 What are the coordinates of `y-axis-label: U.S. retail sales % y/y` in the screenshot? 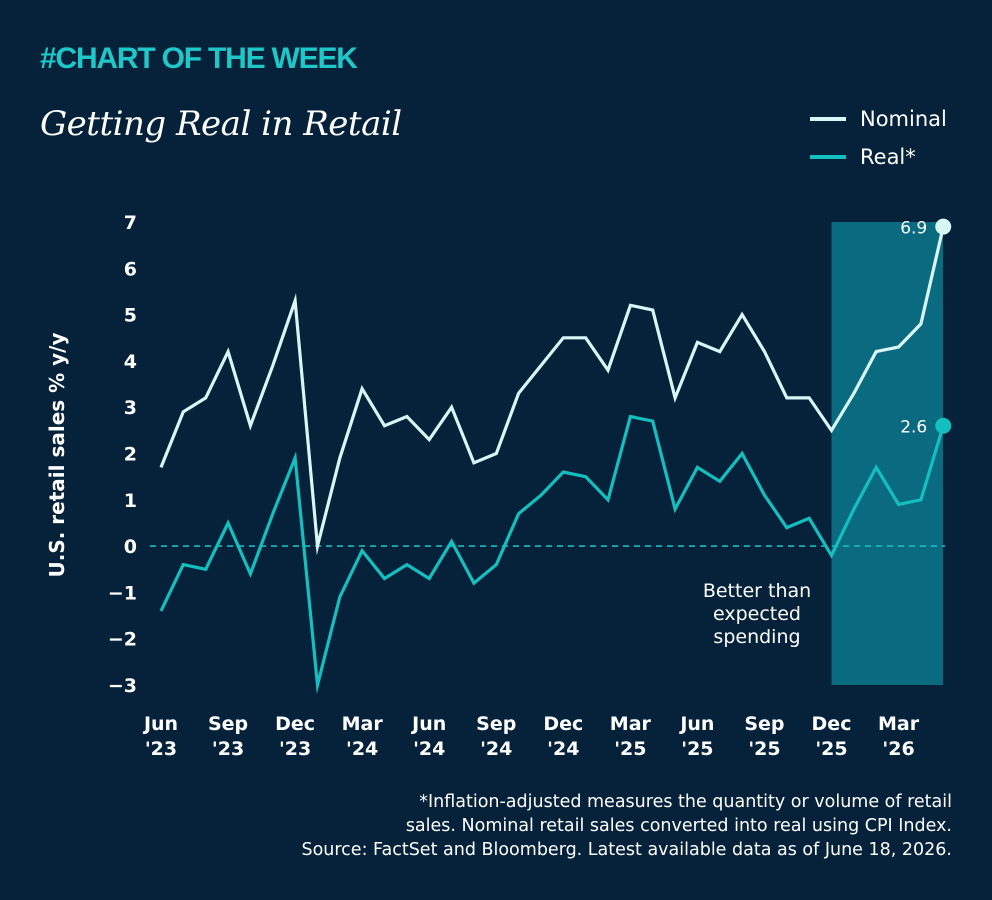 It's located at (57, 454).